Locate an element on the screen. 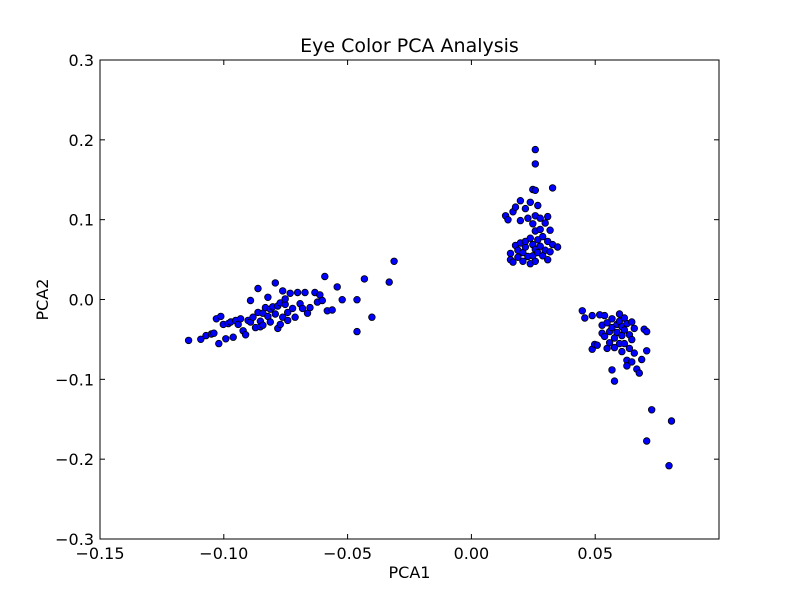 The height and width of the screenshot is (600, 800). chart-title: Eye Color PCA Analysis is located at coordinates (409, 46).